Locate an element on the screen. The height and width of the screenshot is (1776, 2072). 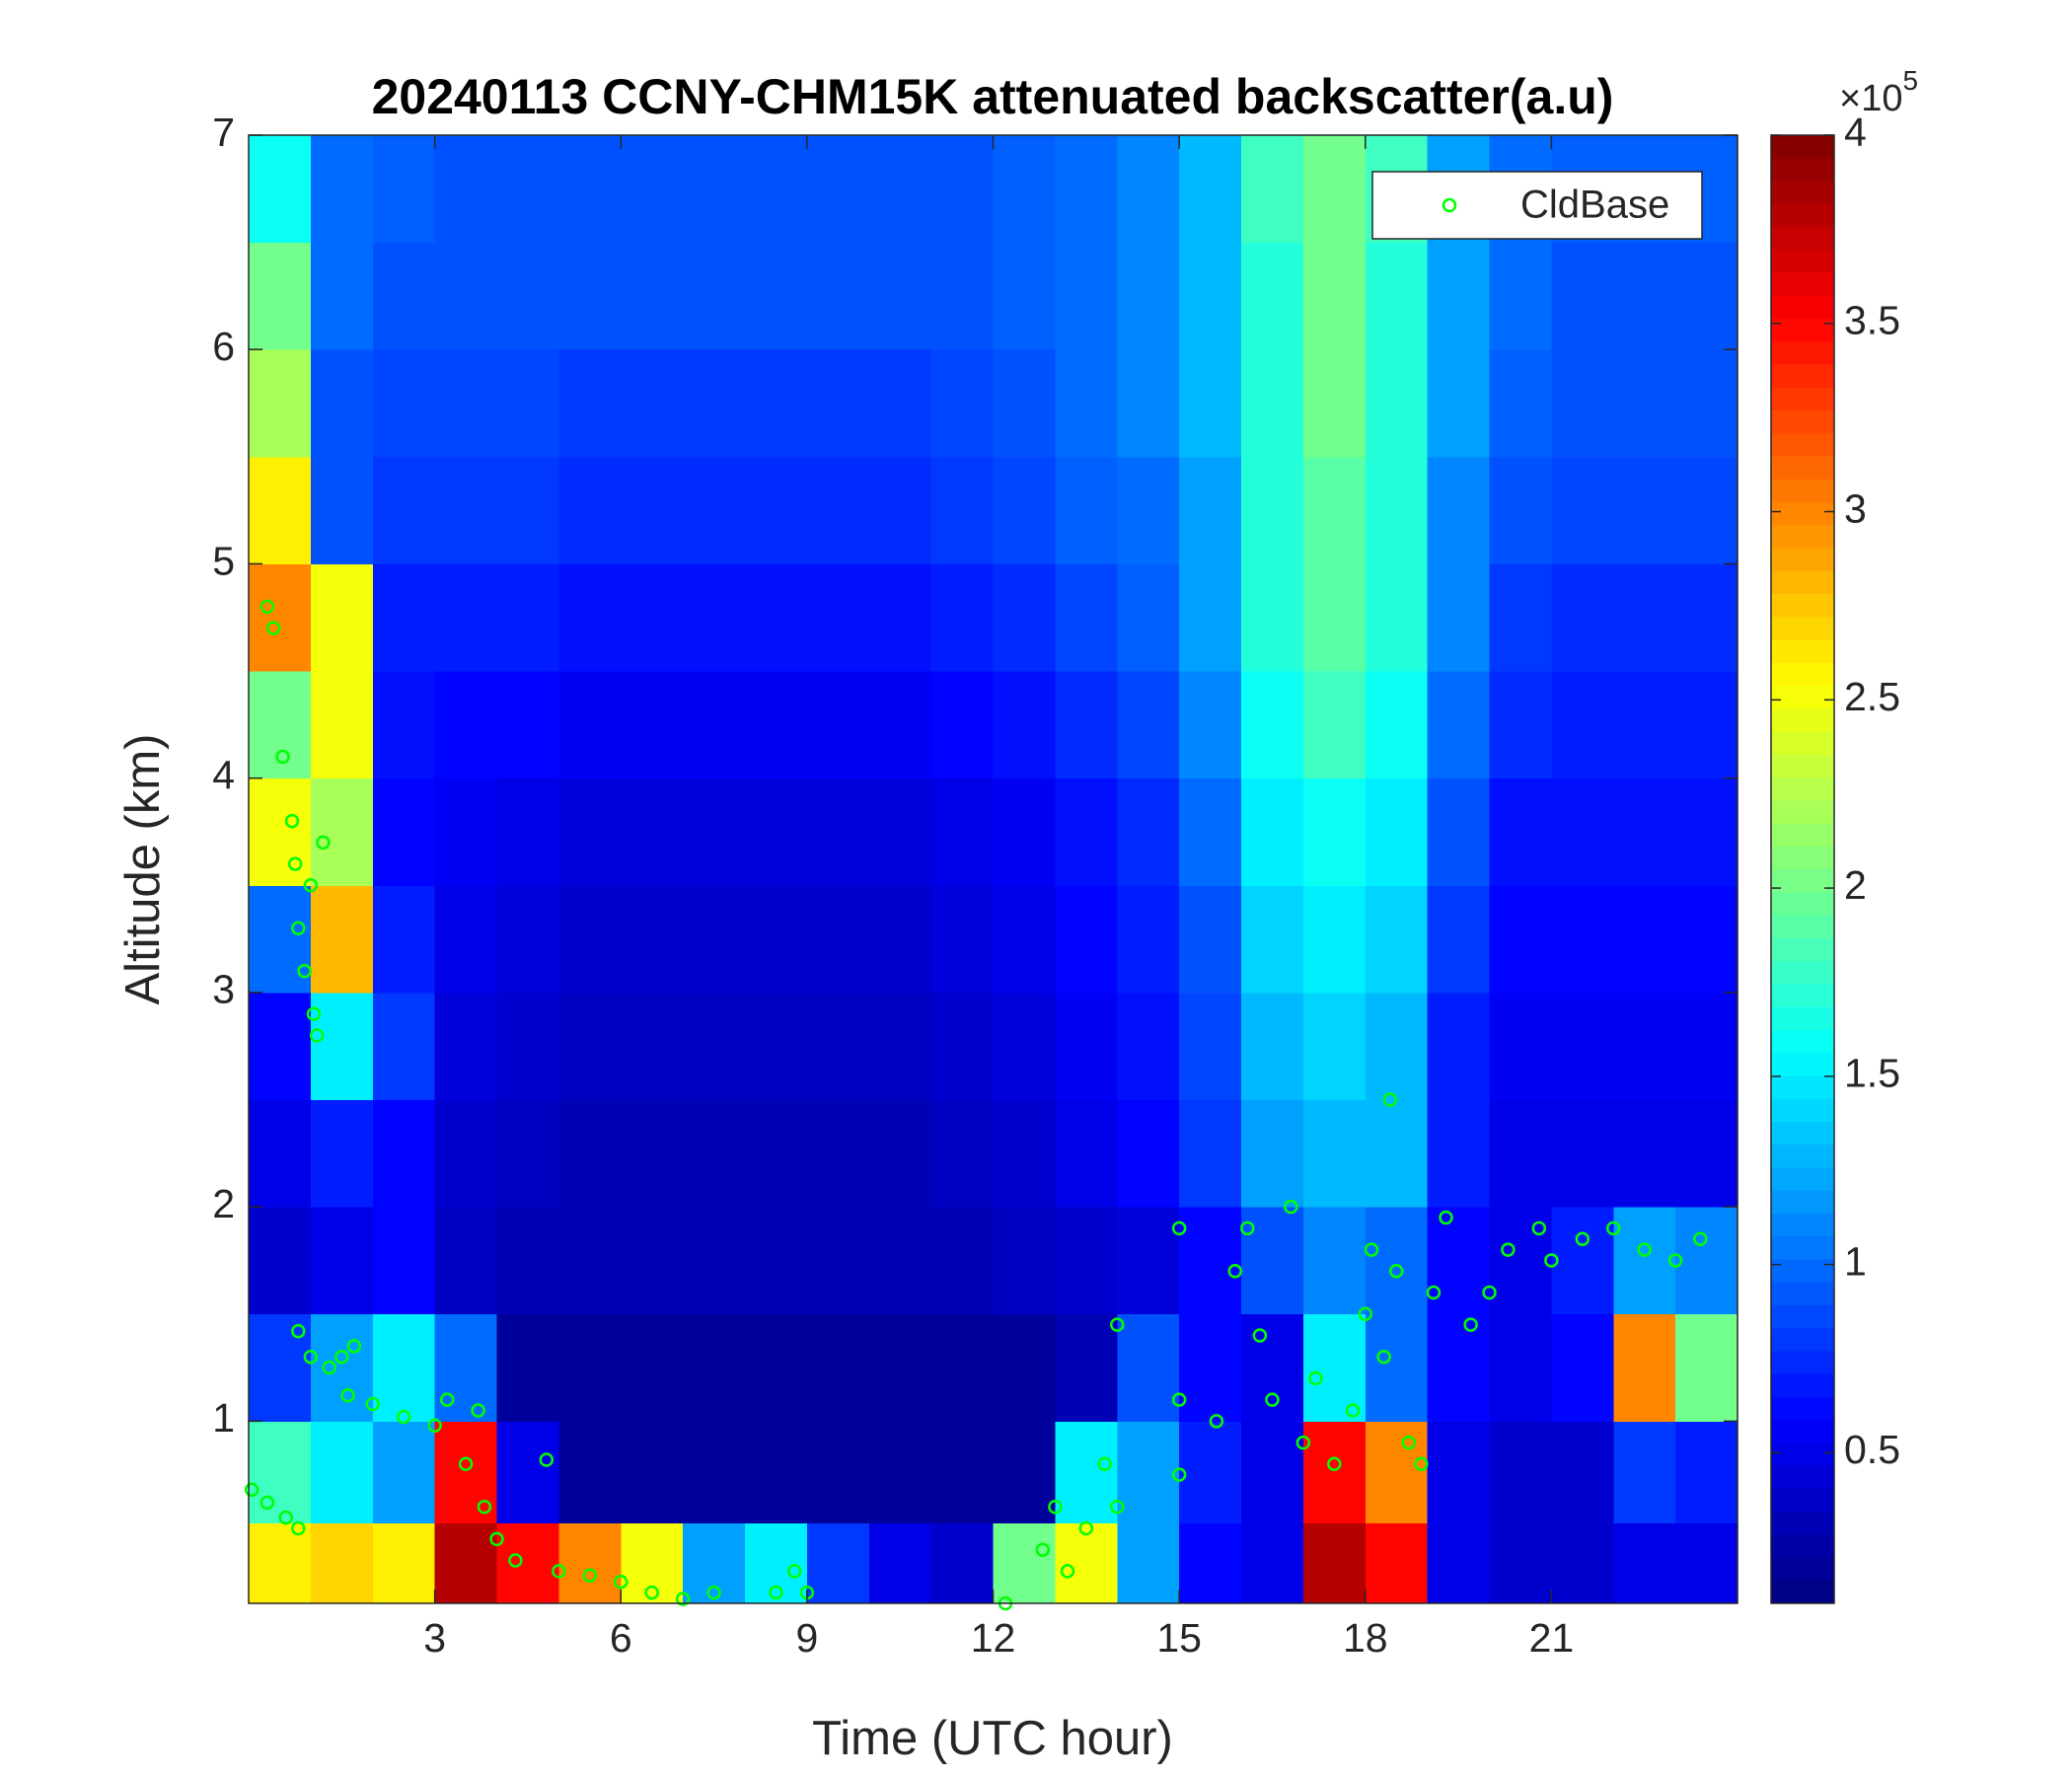
x-tick-label: 6 is located at coordinates (621, 1638).